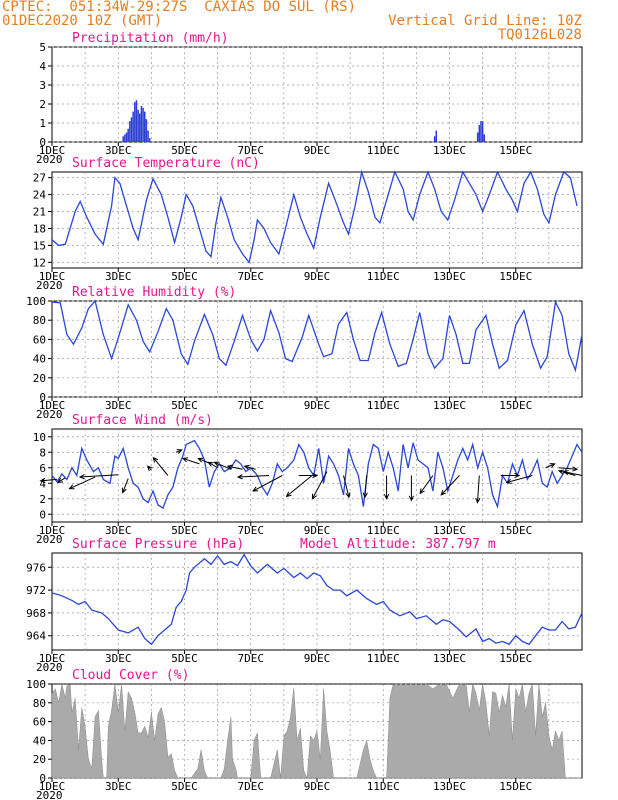  Describe the element at coordinates (39, 740) in the screenshot. I see `cloud-ytick-label: 40` at that location.